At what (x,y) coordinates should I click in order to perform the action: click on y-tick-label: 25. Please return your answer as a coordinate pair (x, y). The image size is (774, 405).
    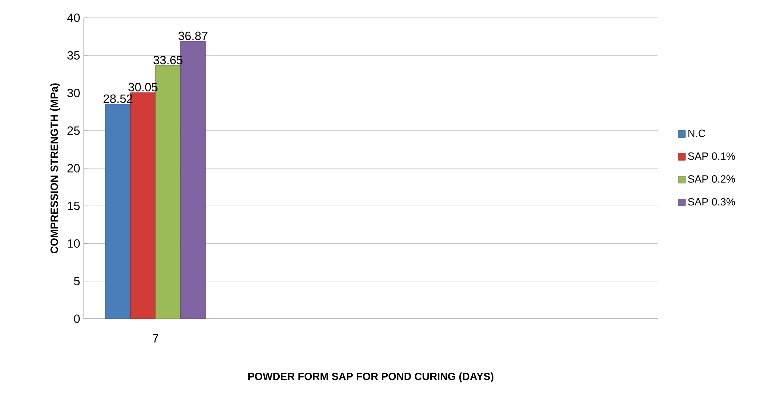
    Looking at the image, I should click on (74, 131).